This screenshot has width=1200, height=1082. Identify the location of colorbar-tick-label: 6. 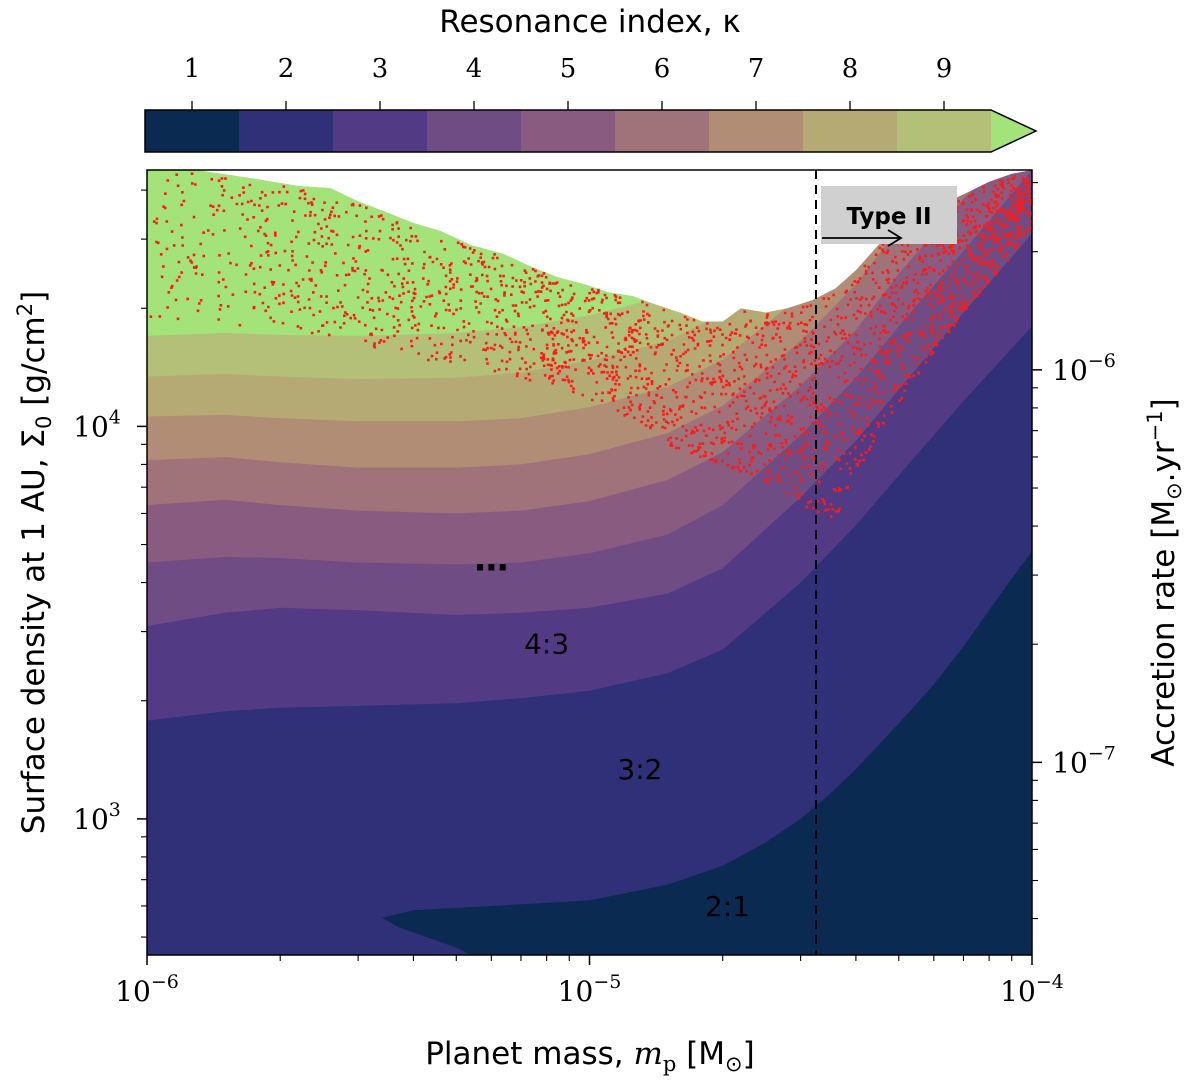
(662, 69).